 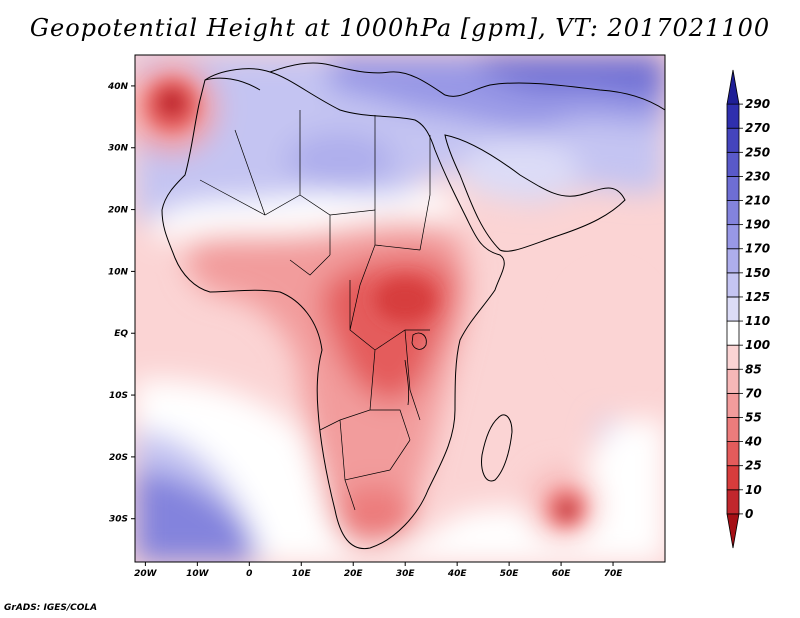 I want to click on lon-tick-label: 50E, so click(x=510, y=574).